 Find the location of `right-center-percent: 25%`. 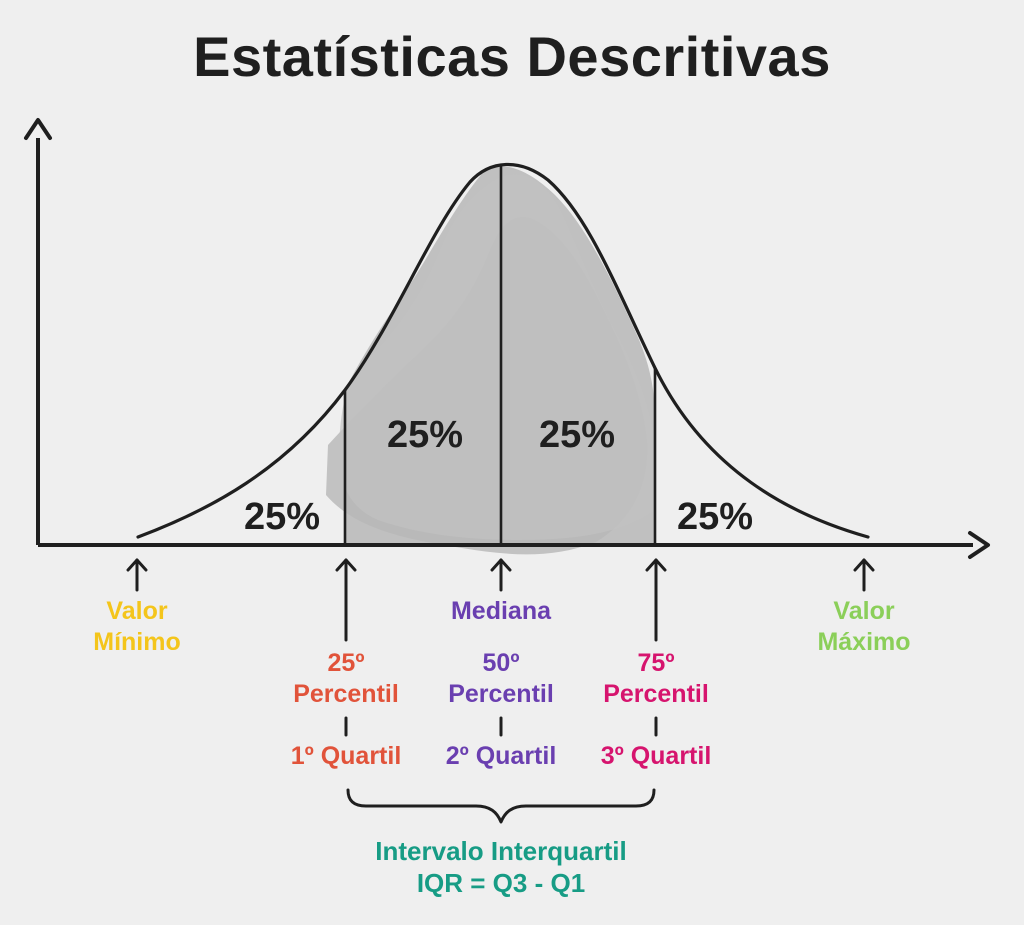

right-center-percent: 25% is located at coordinates (577, 435).